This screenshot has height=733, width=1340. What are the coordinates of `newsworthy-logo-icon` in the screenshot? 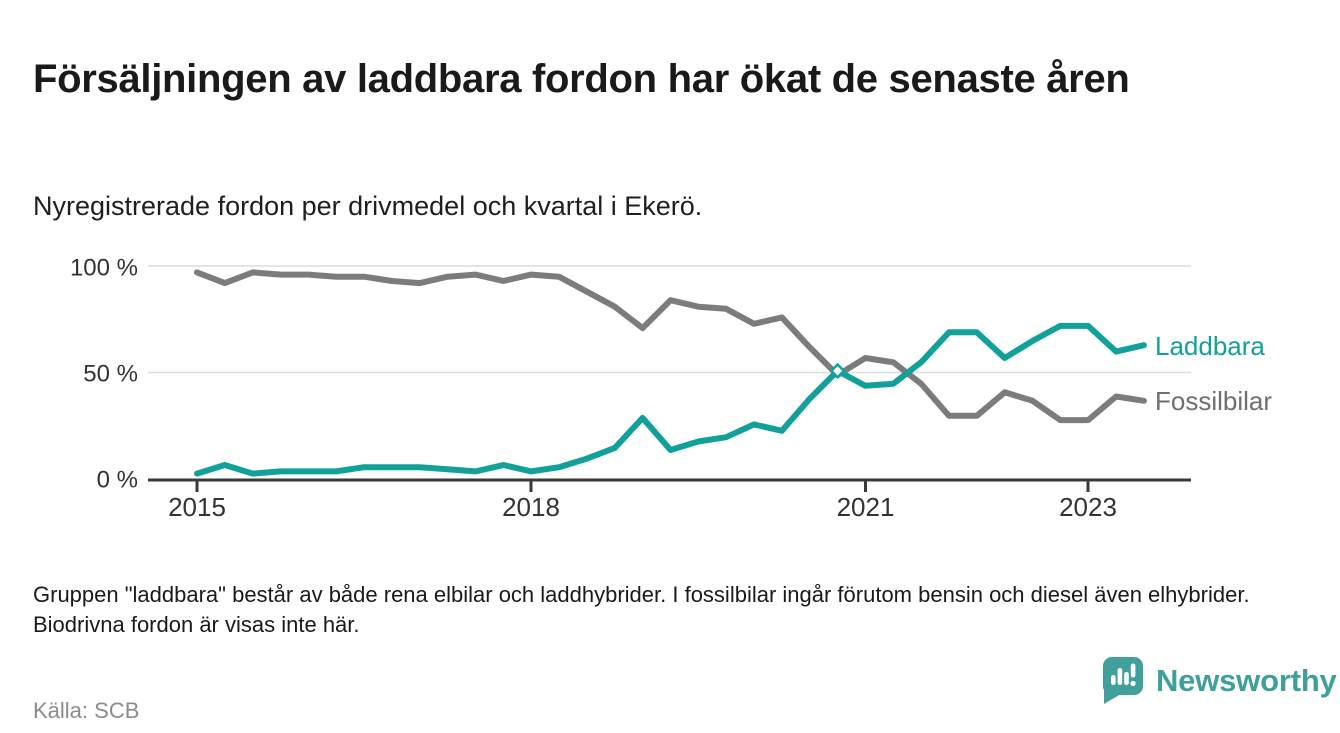 It's located at (1123, 680).